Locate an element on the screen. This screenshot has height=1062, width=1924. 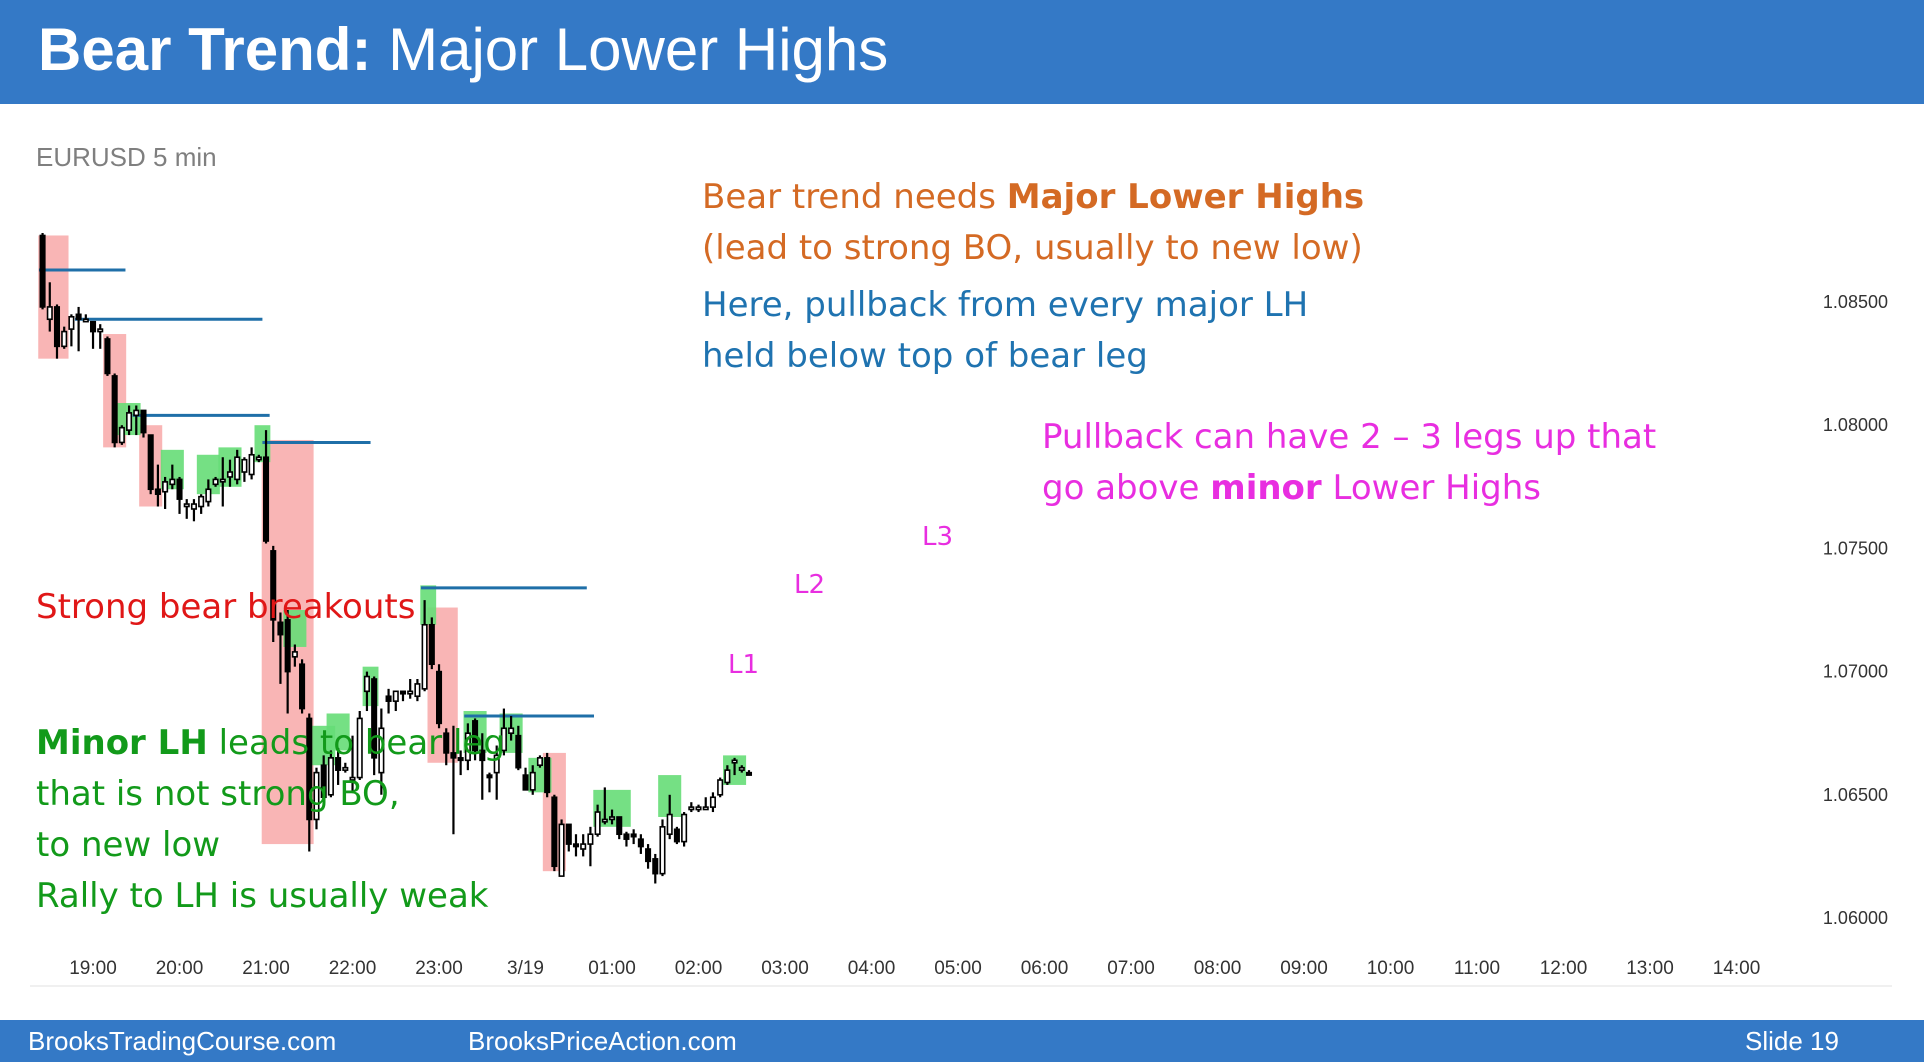
y-tick-label: 1.07500 is located at coordinates (1855, 548).